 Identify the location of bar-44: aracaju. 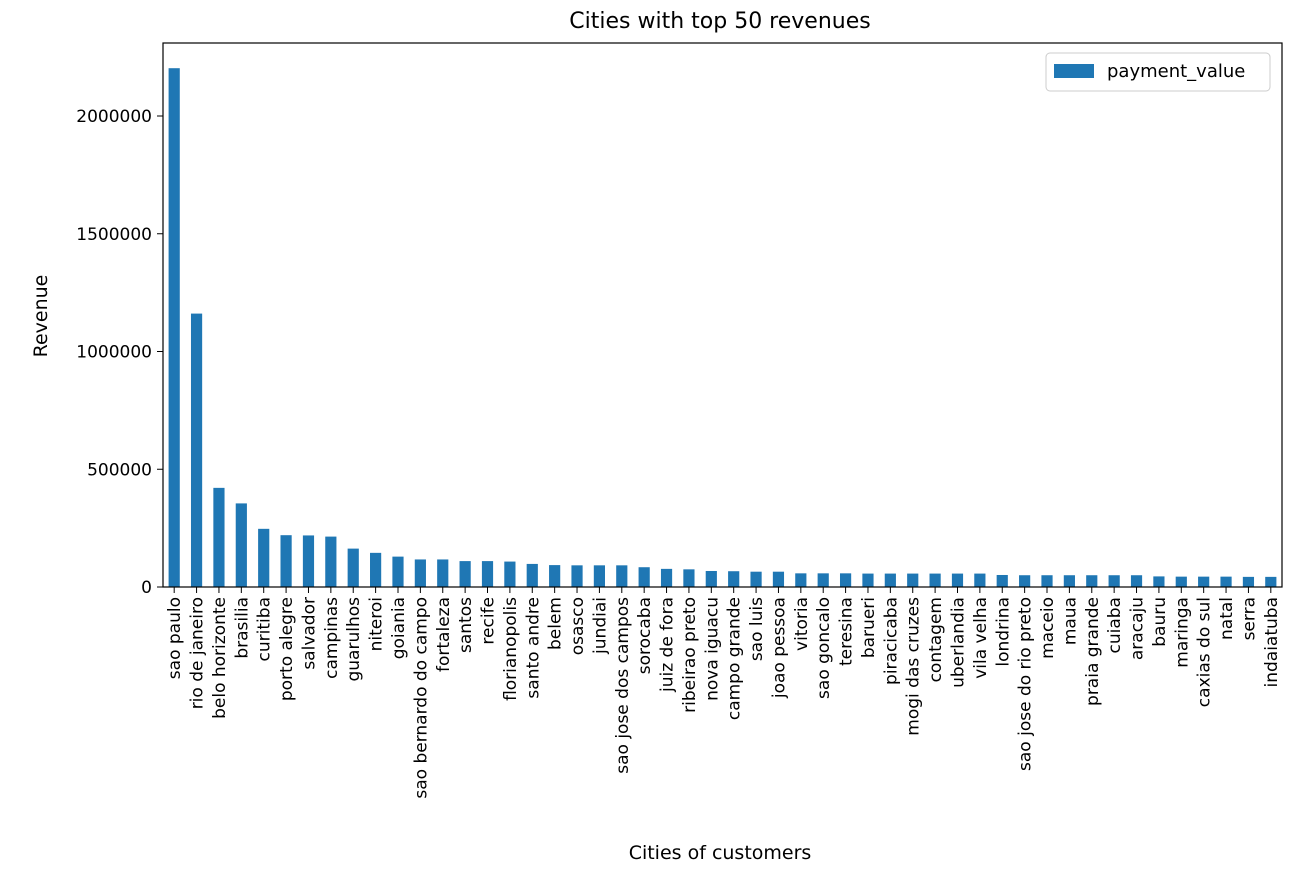
(1136, 581).